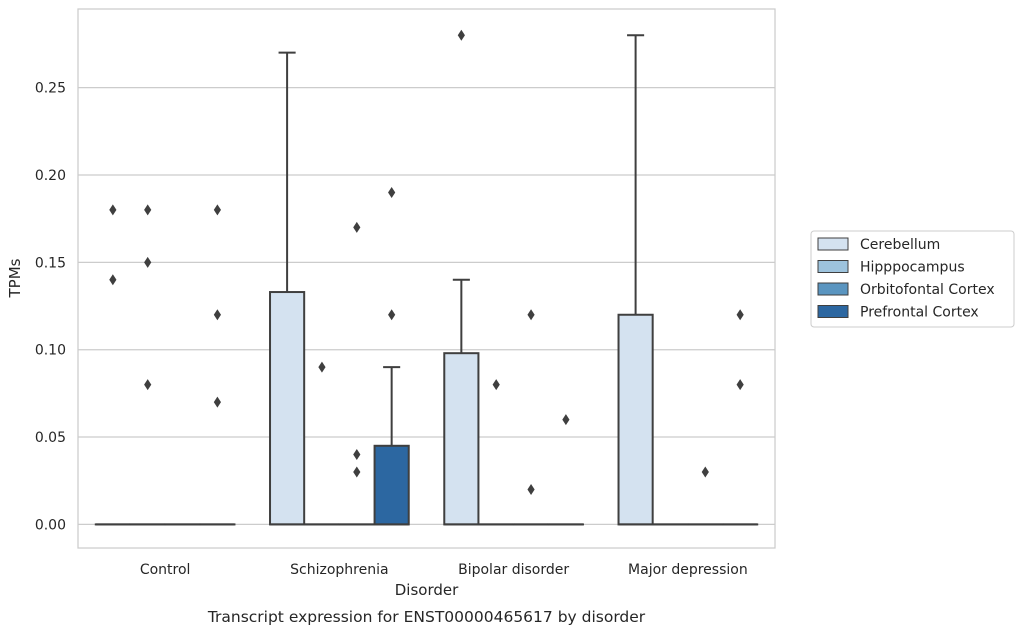  Describe the element at coordinates (112, 365) in the screenshot. I see `box-control-cerebellum` at that location.